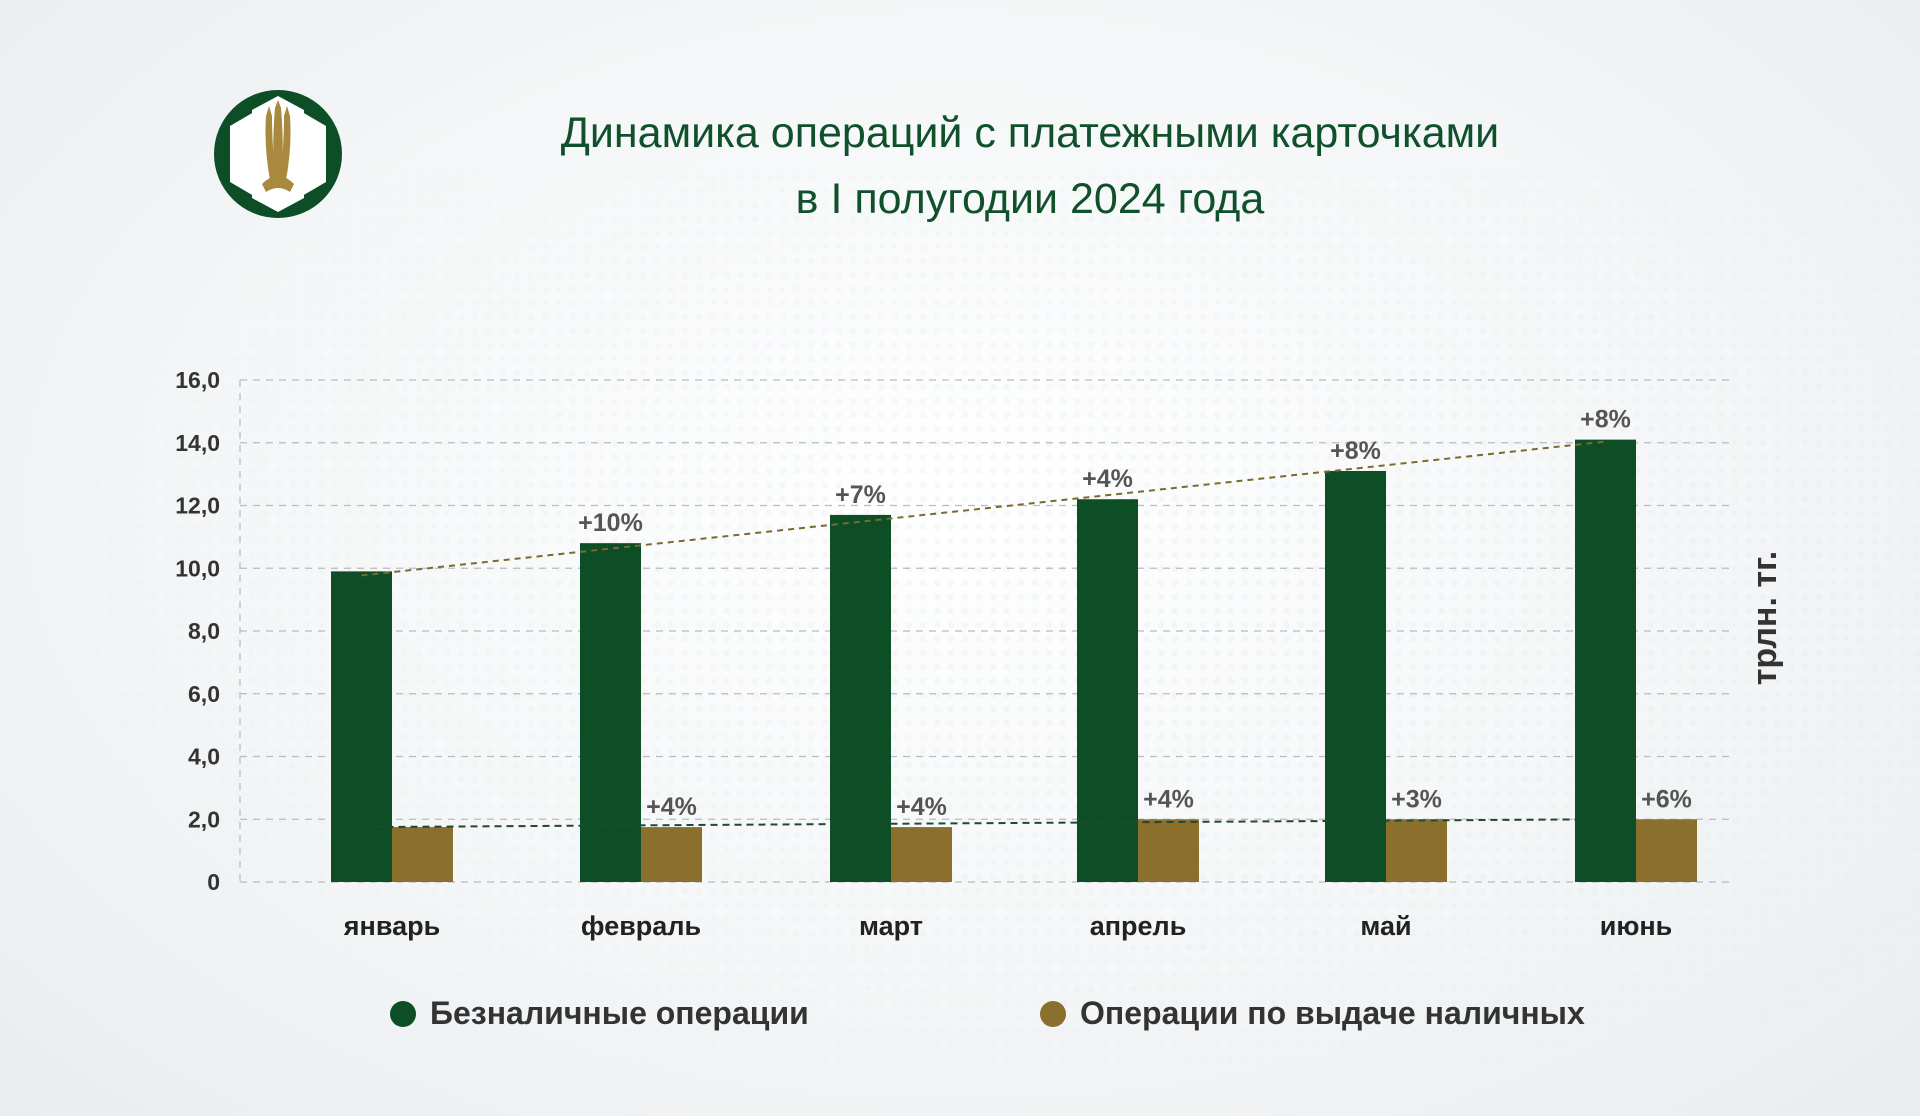 The height and width of the screenshot is (1116, 1920). I want to click on x-tick-label: январь, so click(391, 926).